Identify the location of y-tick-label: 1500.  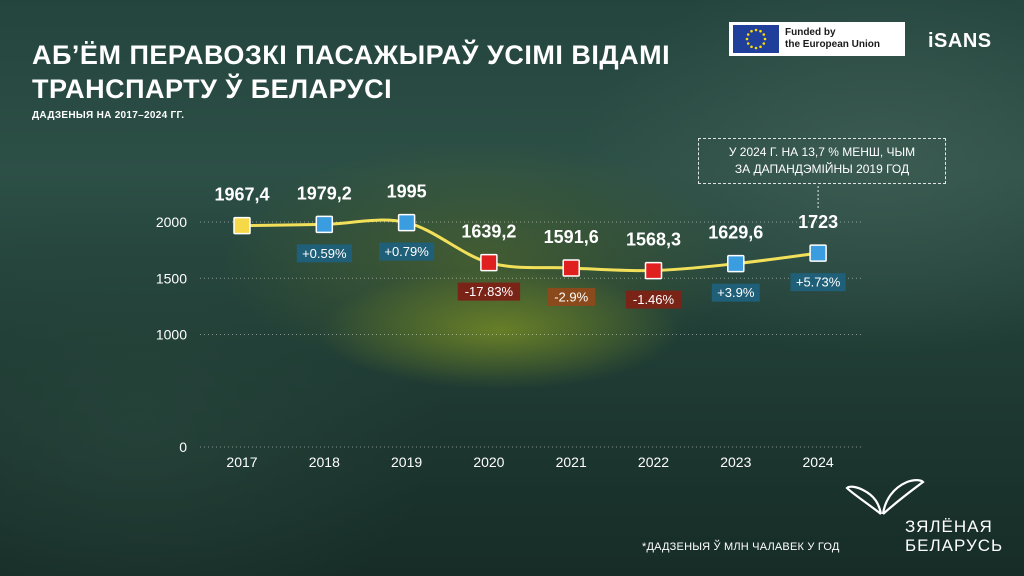
(171, 278).